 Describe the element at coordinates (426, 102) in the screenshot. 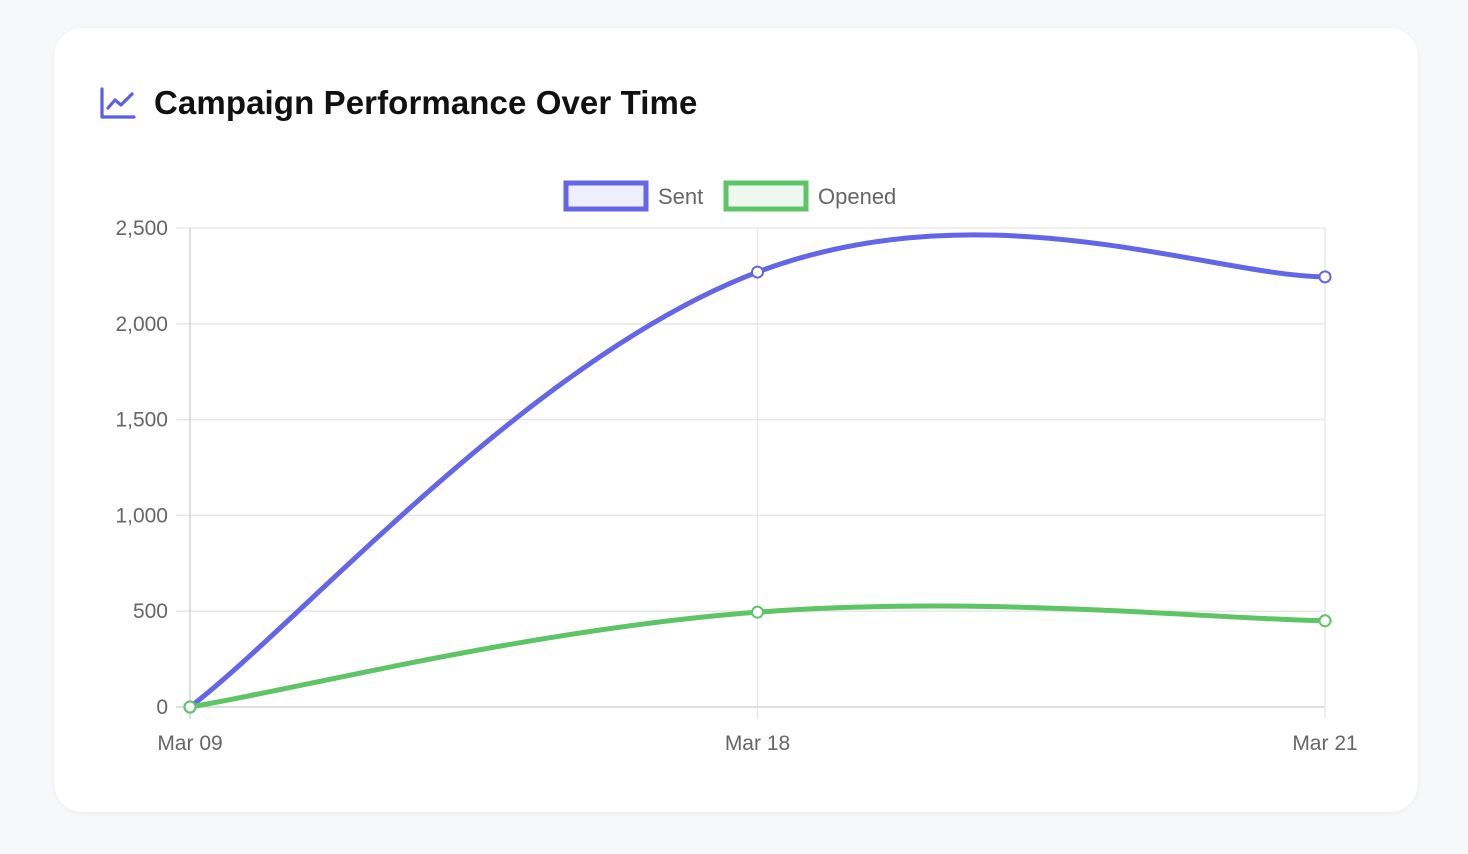

I see `page-title: Campaign Performance Over Time` at that location.